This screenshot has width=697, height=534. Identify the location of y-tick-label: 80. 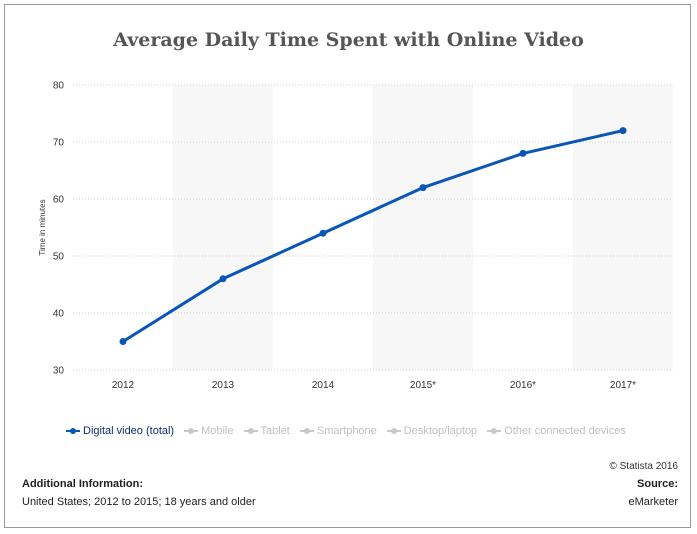
(59, 86).